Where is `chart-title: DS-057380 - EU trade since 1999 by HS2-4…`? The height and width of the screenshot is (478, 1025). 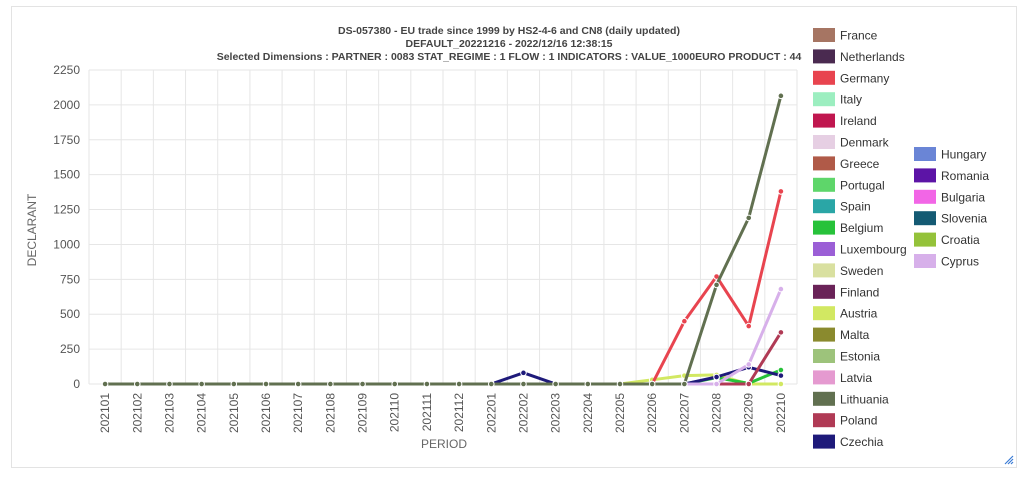
chart-title: DS-057380 - EU trade since 1999 by HS2-4… is located at coordinates (509, 31).